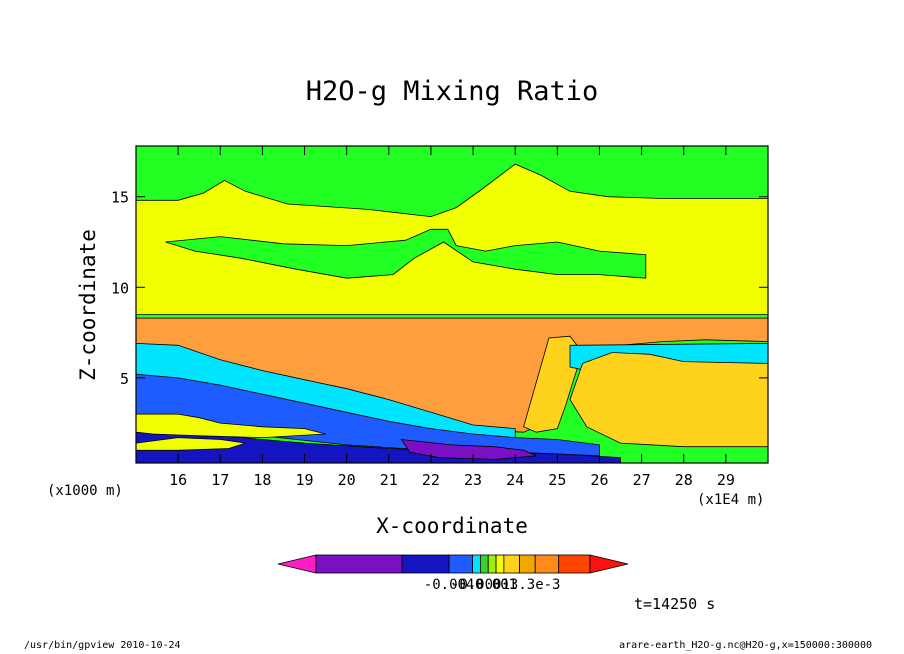  What do you see at coordinates (85, 491) in the screenshot?
I see `x-unit-label: (x1000 m)` at bounding box center [85, 491].